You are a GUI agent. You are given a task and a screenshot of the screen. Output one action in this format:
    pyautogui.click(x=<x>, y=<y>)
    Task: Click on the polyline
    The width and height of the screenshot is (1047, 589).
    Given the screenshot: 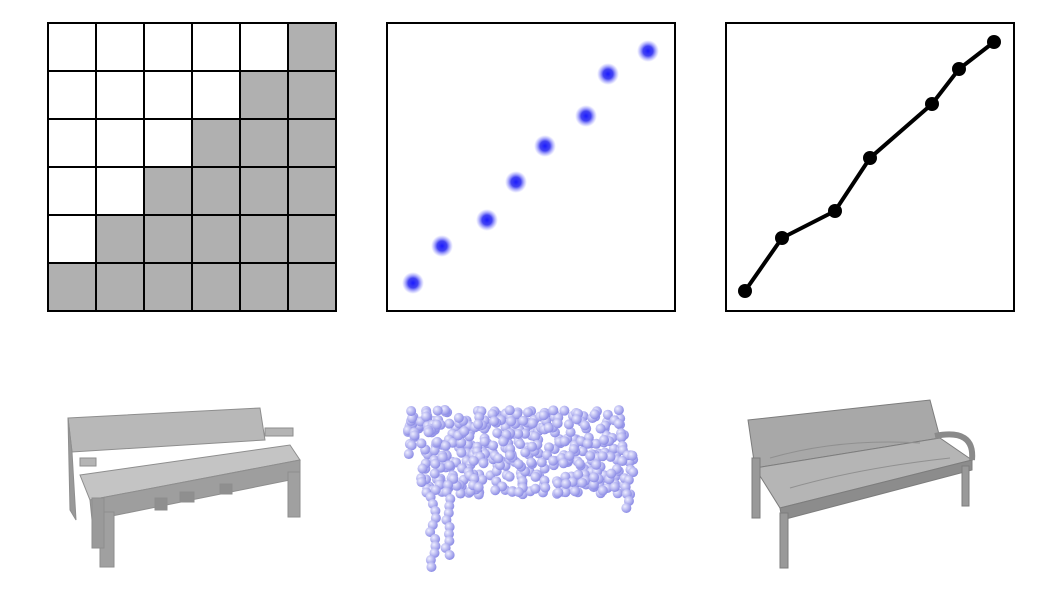 What is the action you would take?
    pyautogui.click(x=870, y=167)
    